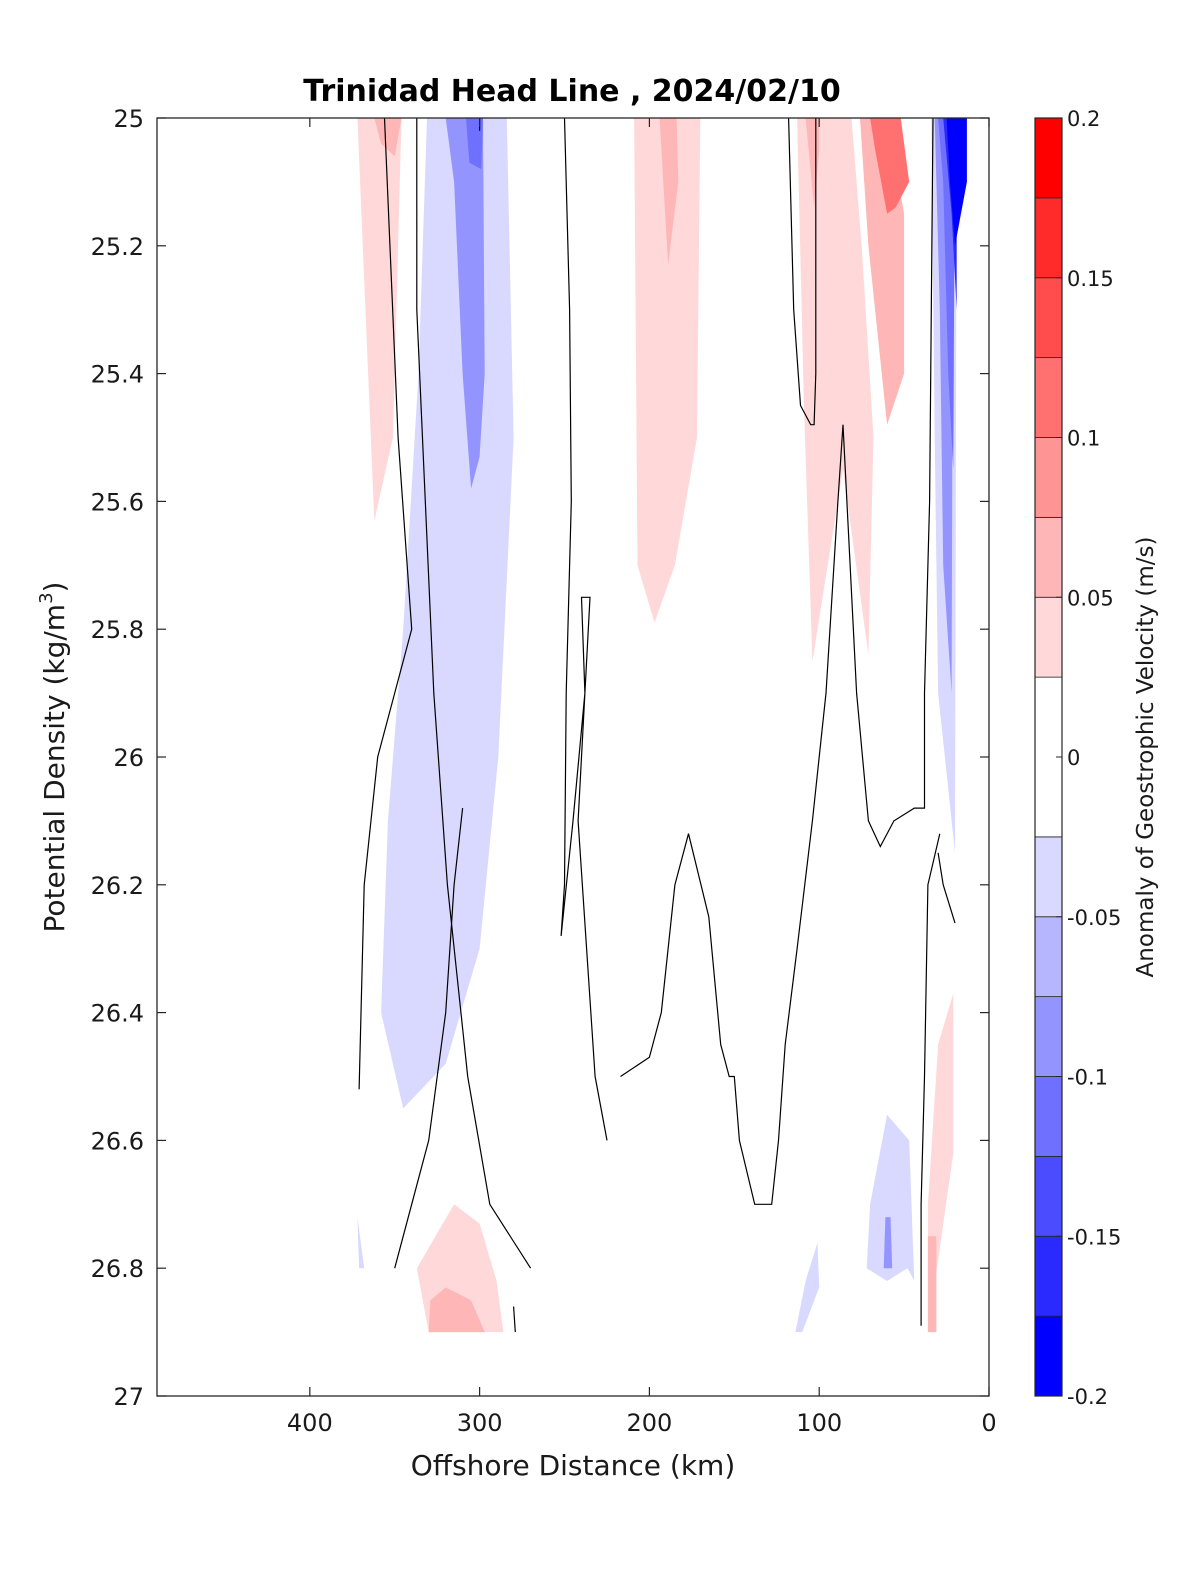  I want to click on colorbar-tick-label: 0, so click(1073, 758).